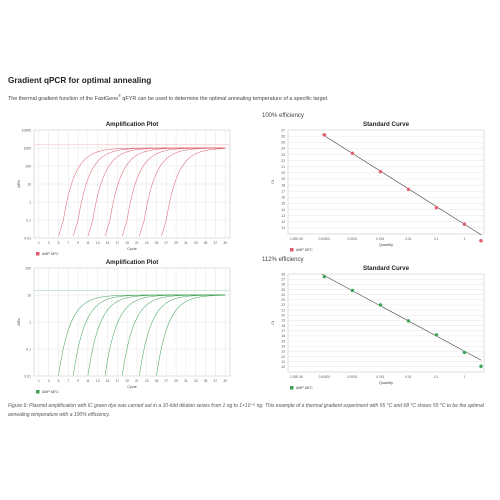  Describe the element at coordinates (78, 381) in the screenshot. I see `x-tick-label: 9` at that location.